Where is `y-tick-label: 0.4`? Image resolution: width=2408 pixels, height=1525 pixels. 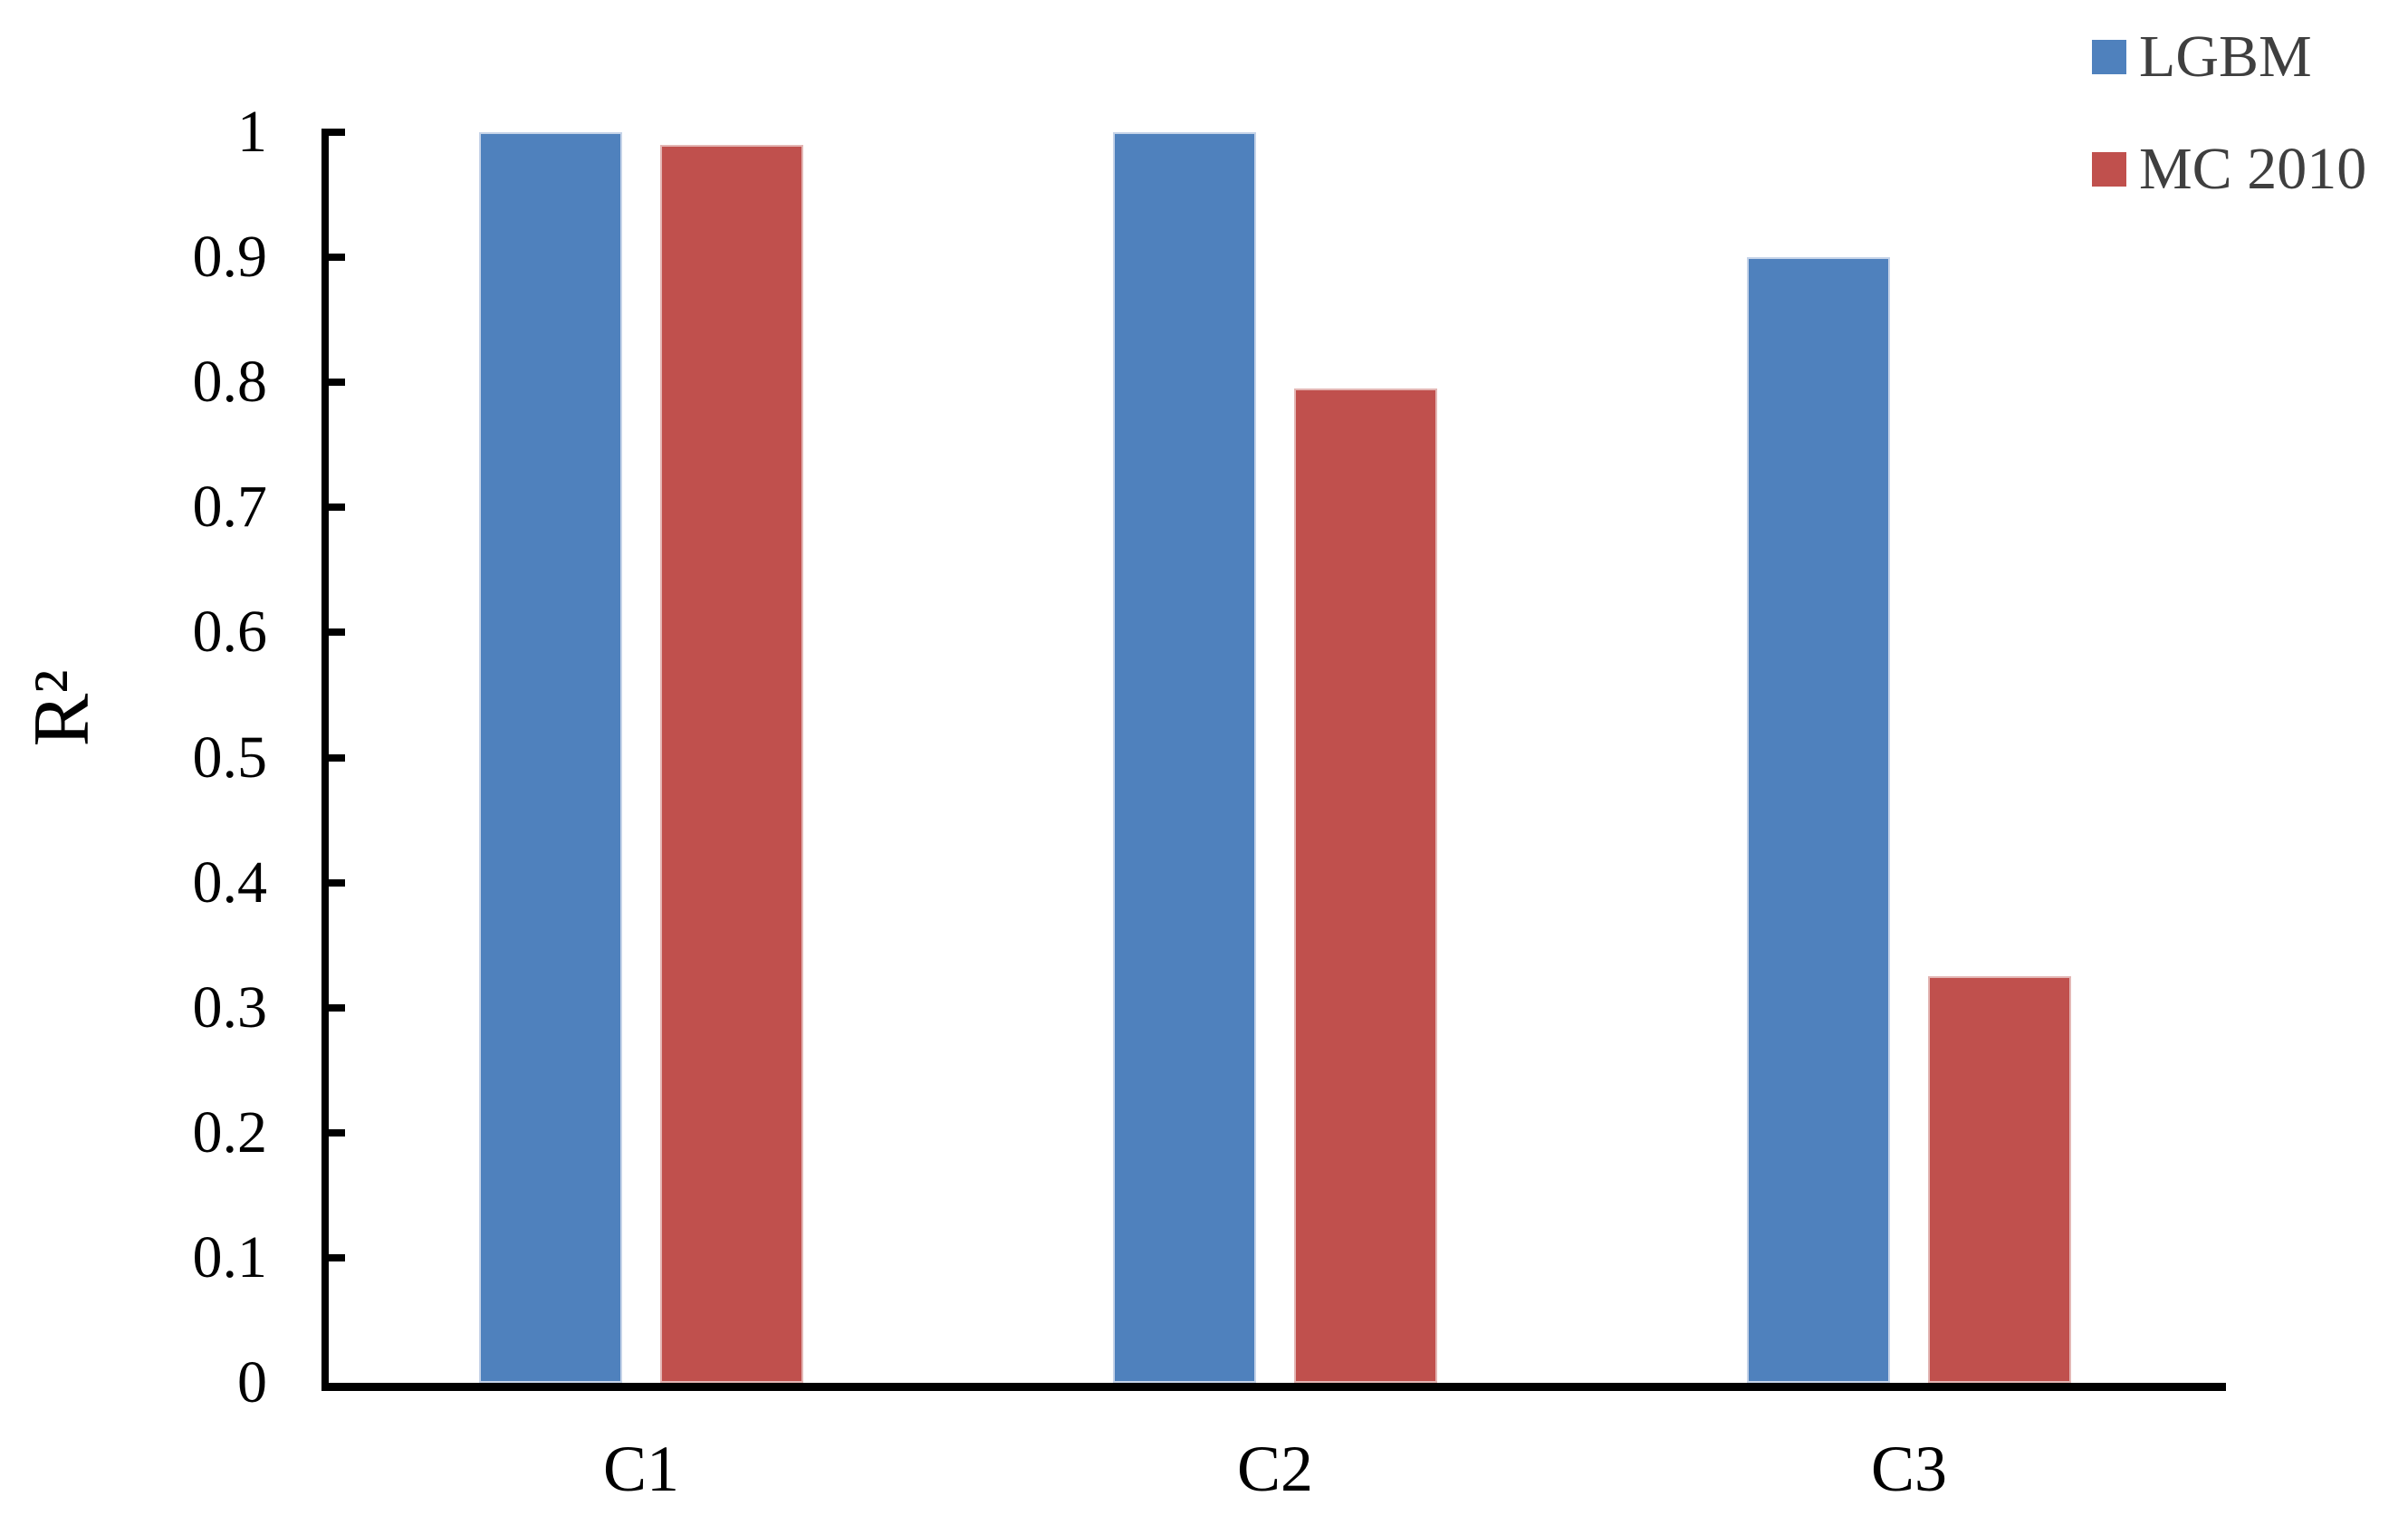 y-tick-label: 0.4 is located at coordinates (230, 882).